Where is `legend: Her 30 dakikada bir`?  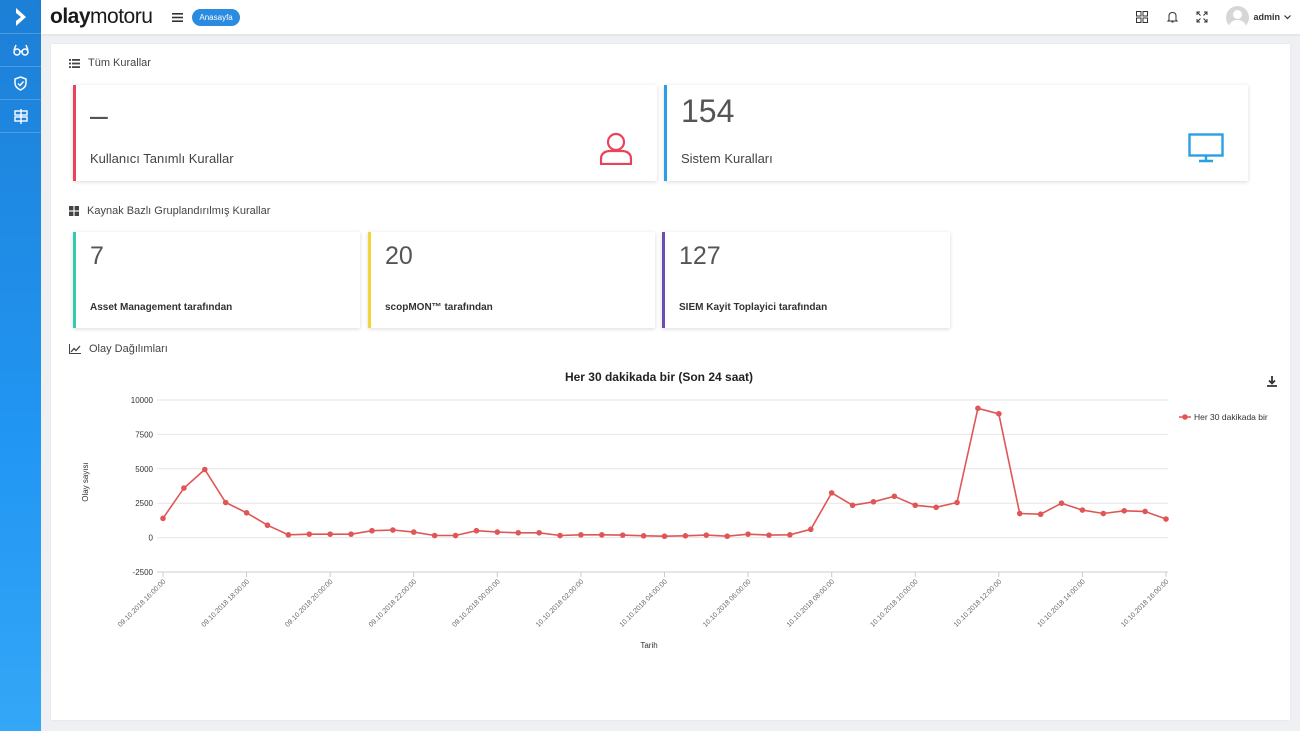 legend: Her 30 dakikada bir is located at coordinates (1223, 417).